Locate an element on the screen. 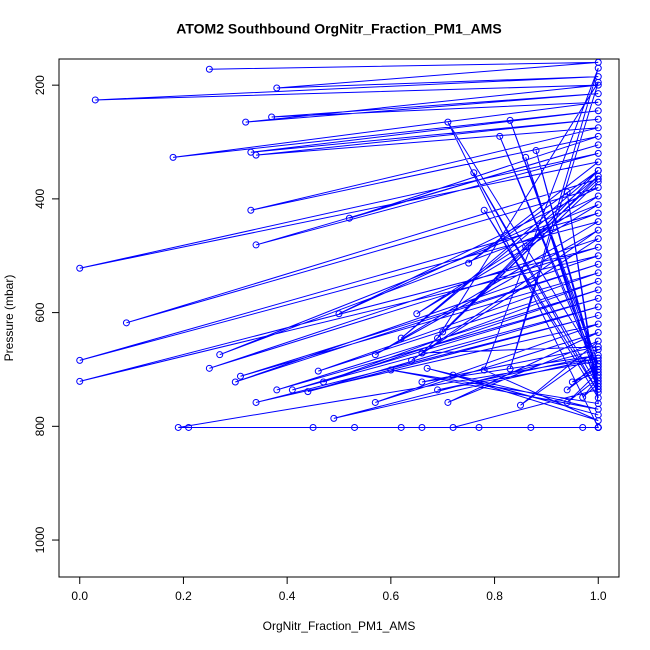 The width and height of the screenshot is (650, 650). y-tick-label: 400 is located at coordinates (40, 199).